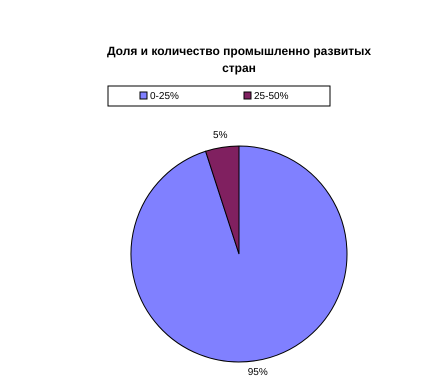  I want to click on legend-label: 25-50%, so click(271, 96).